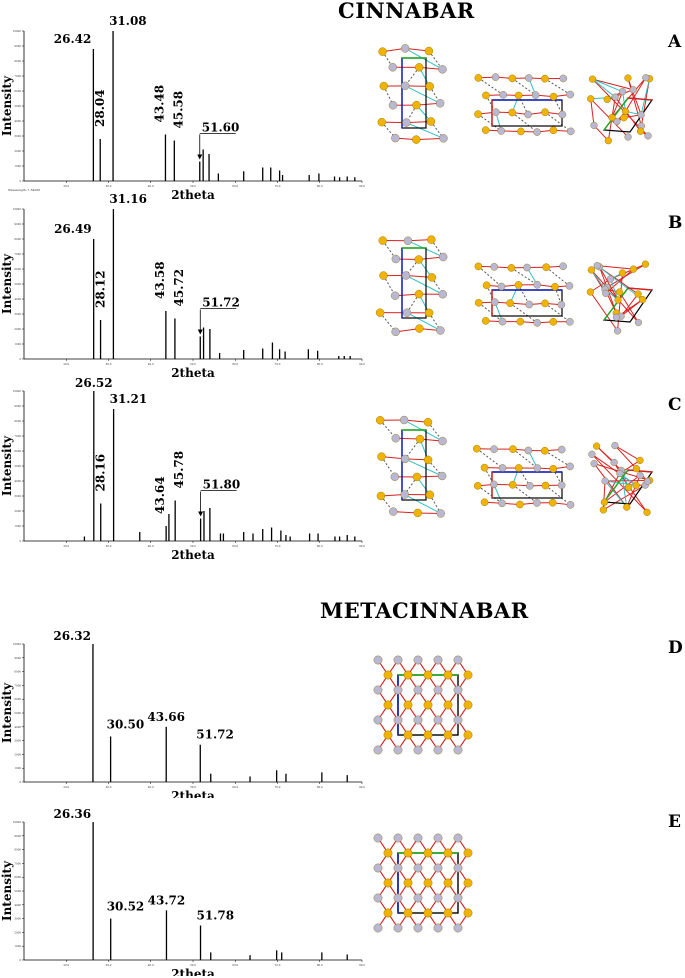 The height and width of the screenshot is (978, 685). I want to click on metacinnabar-title: METACINNABAR, so click(424, 610).